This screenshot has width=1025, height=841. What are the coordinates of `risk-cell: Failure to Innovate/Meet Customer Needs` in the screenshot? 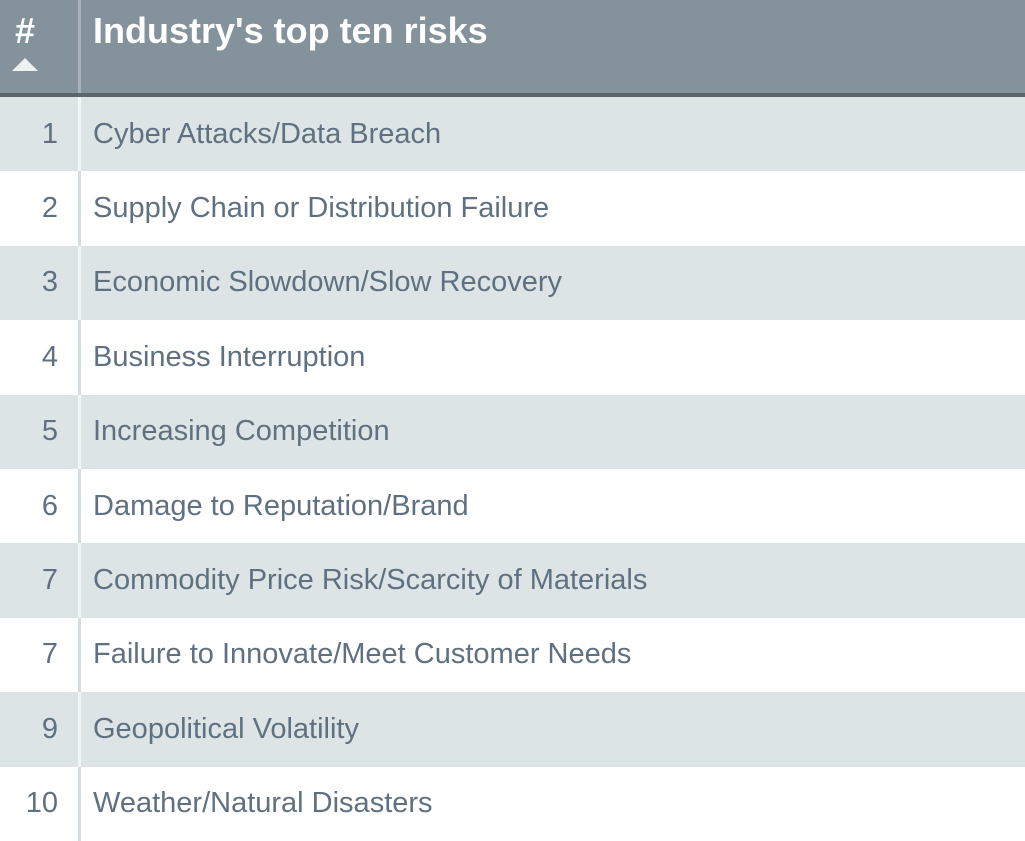 It's located at (551, 655).